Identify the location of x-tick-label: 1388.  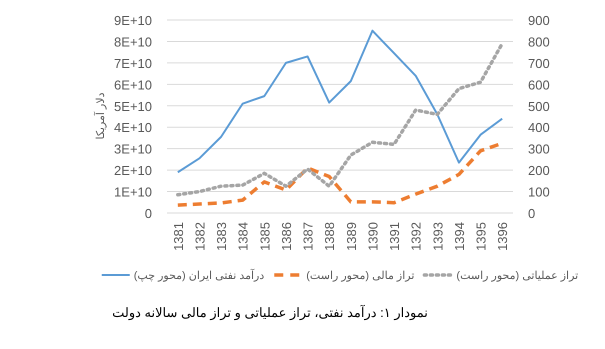
(330, 236).